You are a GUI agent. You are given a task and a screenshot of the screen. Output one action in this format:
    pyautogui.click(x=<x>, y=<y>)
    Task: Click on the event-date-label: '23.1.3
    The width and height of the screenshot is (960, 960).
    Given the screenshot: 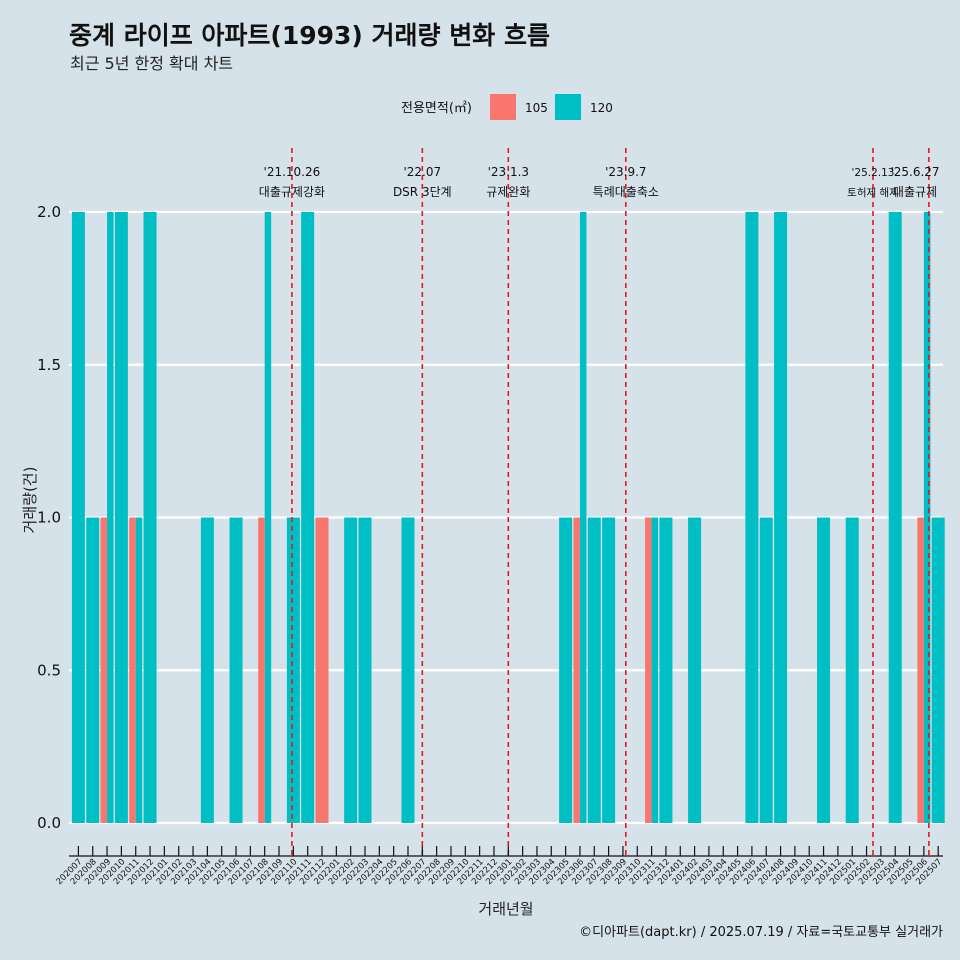 What is the action you would take?
    pyautogui.click(x=508, y=172)
    